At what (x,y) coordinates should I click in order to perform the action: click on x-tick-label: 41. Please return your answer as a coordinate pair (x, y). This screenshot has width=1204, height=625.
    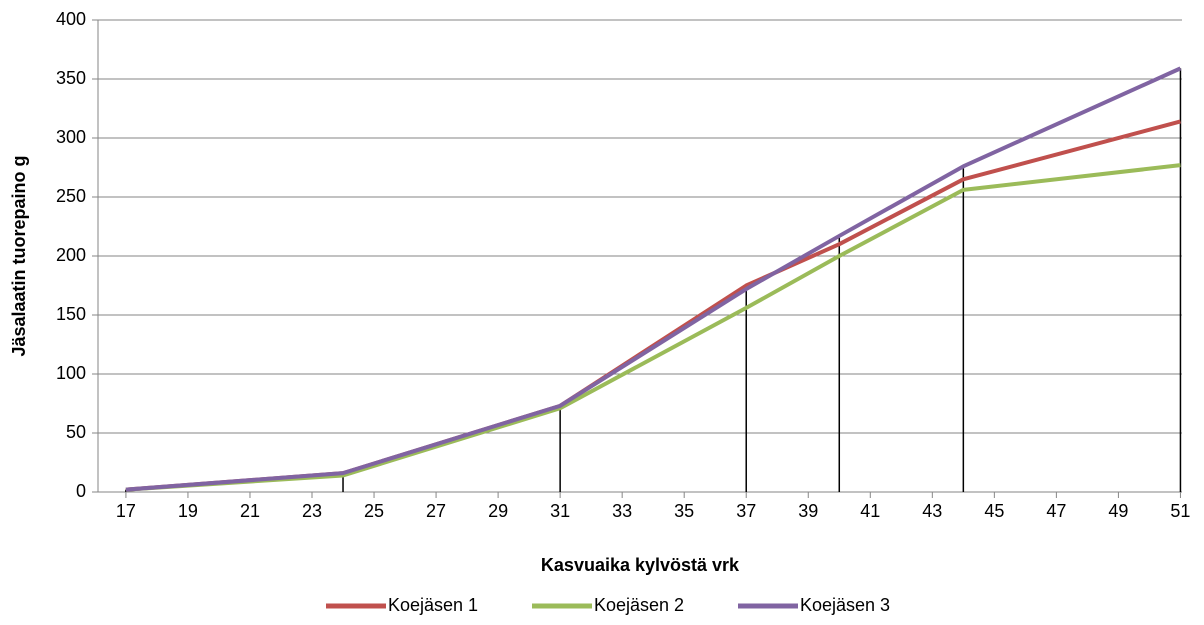
    Looking at the image, I should click on (870, 511).